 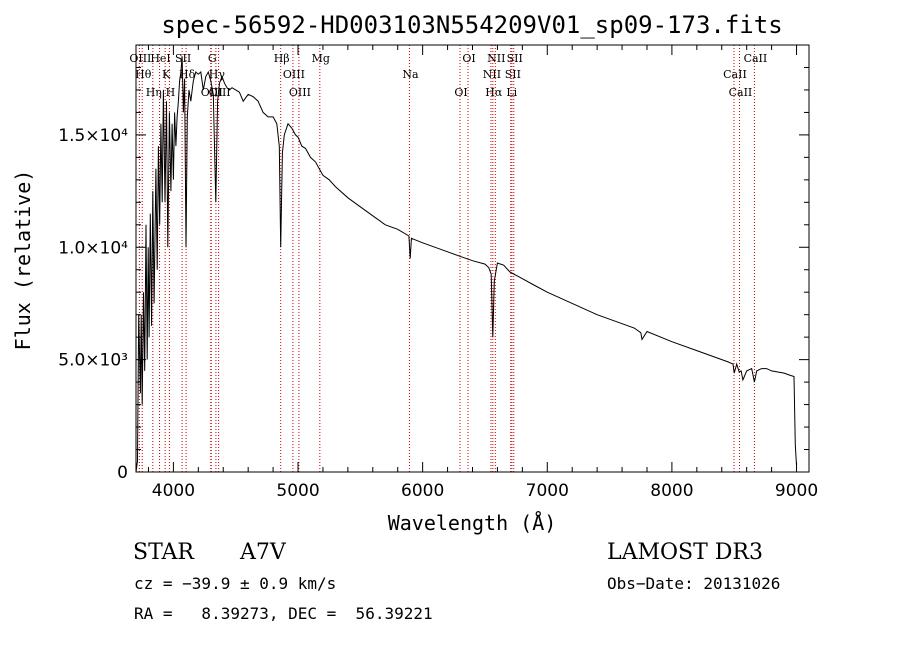 I want to click on line-label: Hα, so click(x=494, y=92).